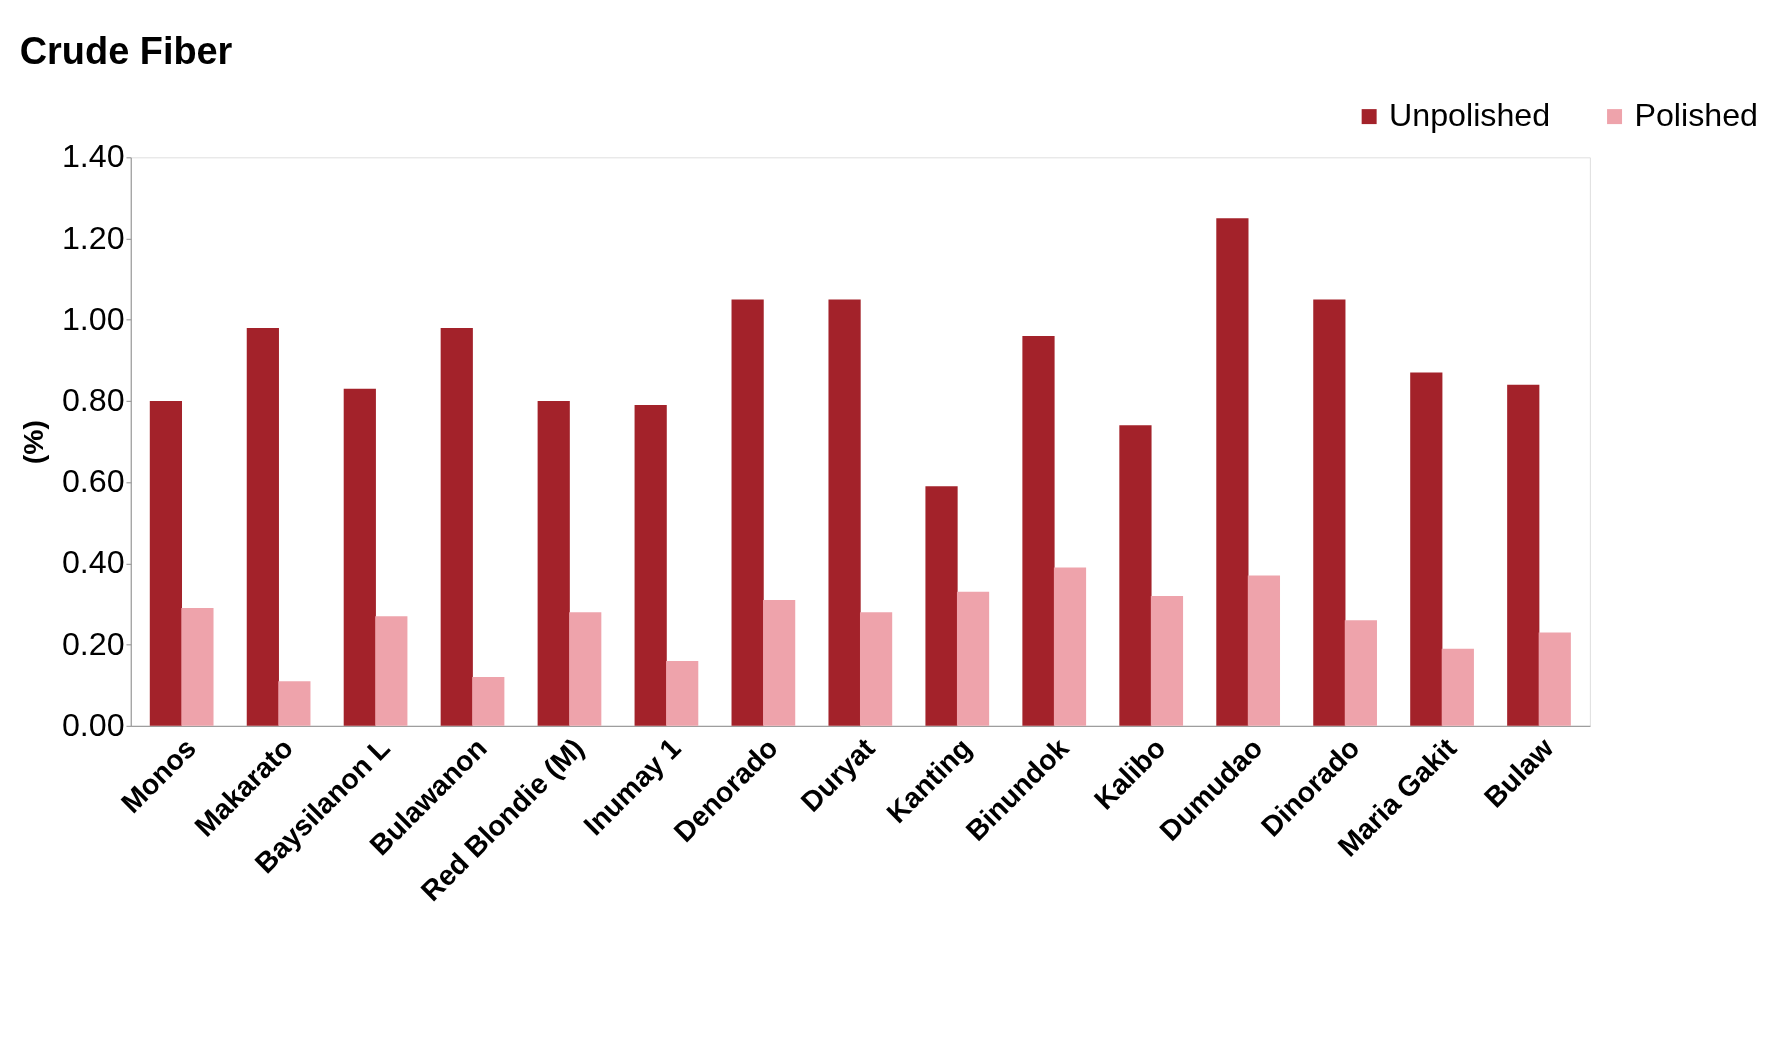 This screenshot has height=1043, width=1787. I want to click on chart-title: Crude Fiber, so click(126, 51).